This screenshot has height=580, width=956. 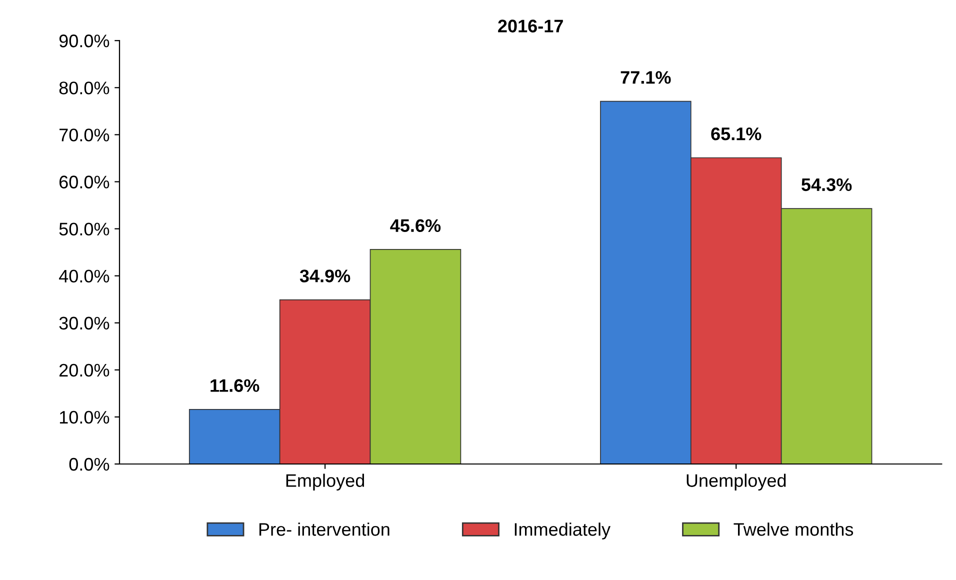 What do you see at coordinates (827, 185) in the screenshot?
I see `data-label: 54.3%` at bounding box center [827, 185].